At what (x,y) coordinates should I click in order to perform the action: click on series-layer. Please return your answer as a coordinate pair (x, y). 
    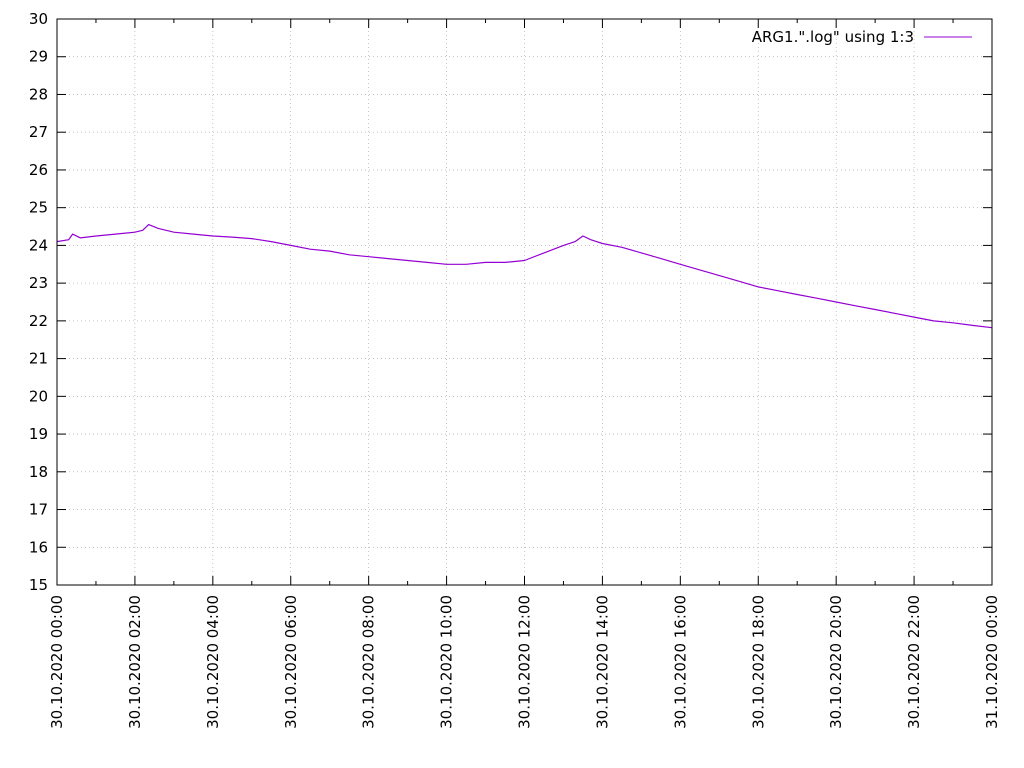
    Looking at the image, I should click on (524, 276).